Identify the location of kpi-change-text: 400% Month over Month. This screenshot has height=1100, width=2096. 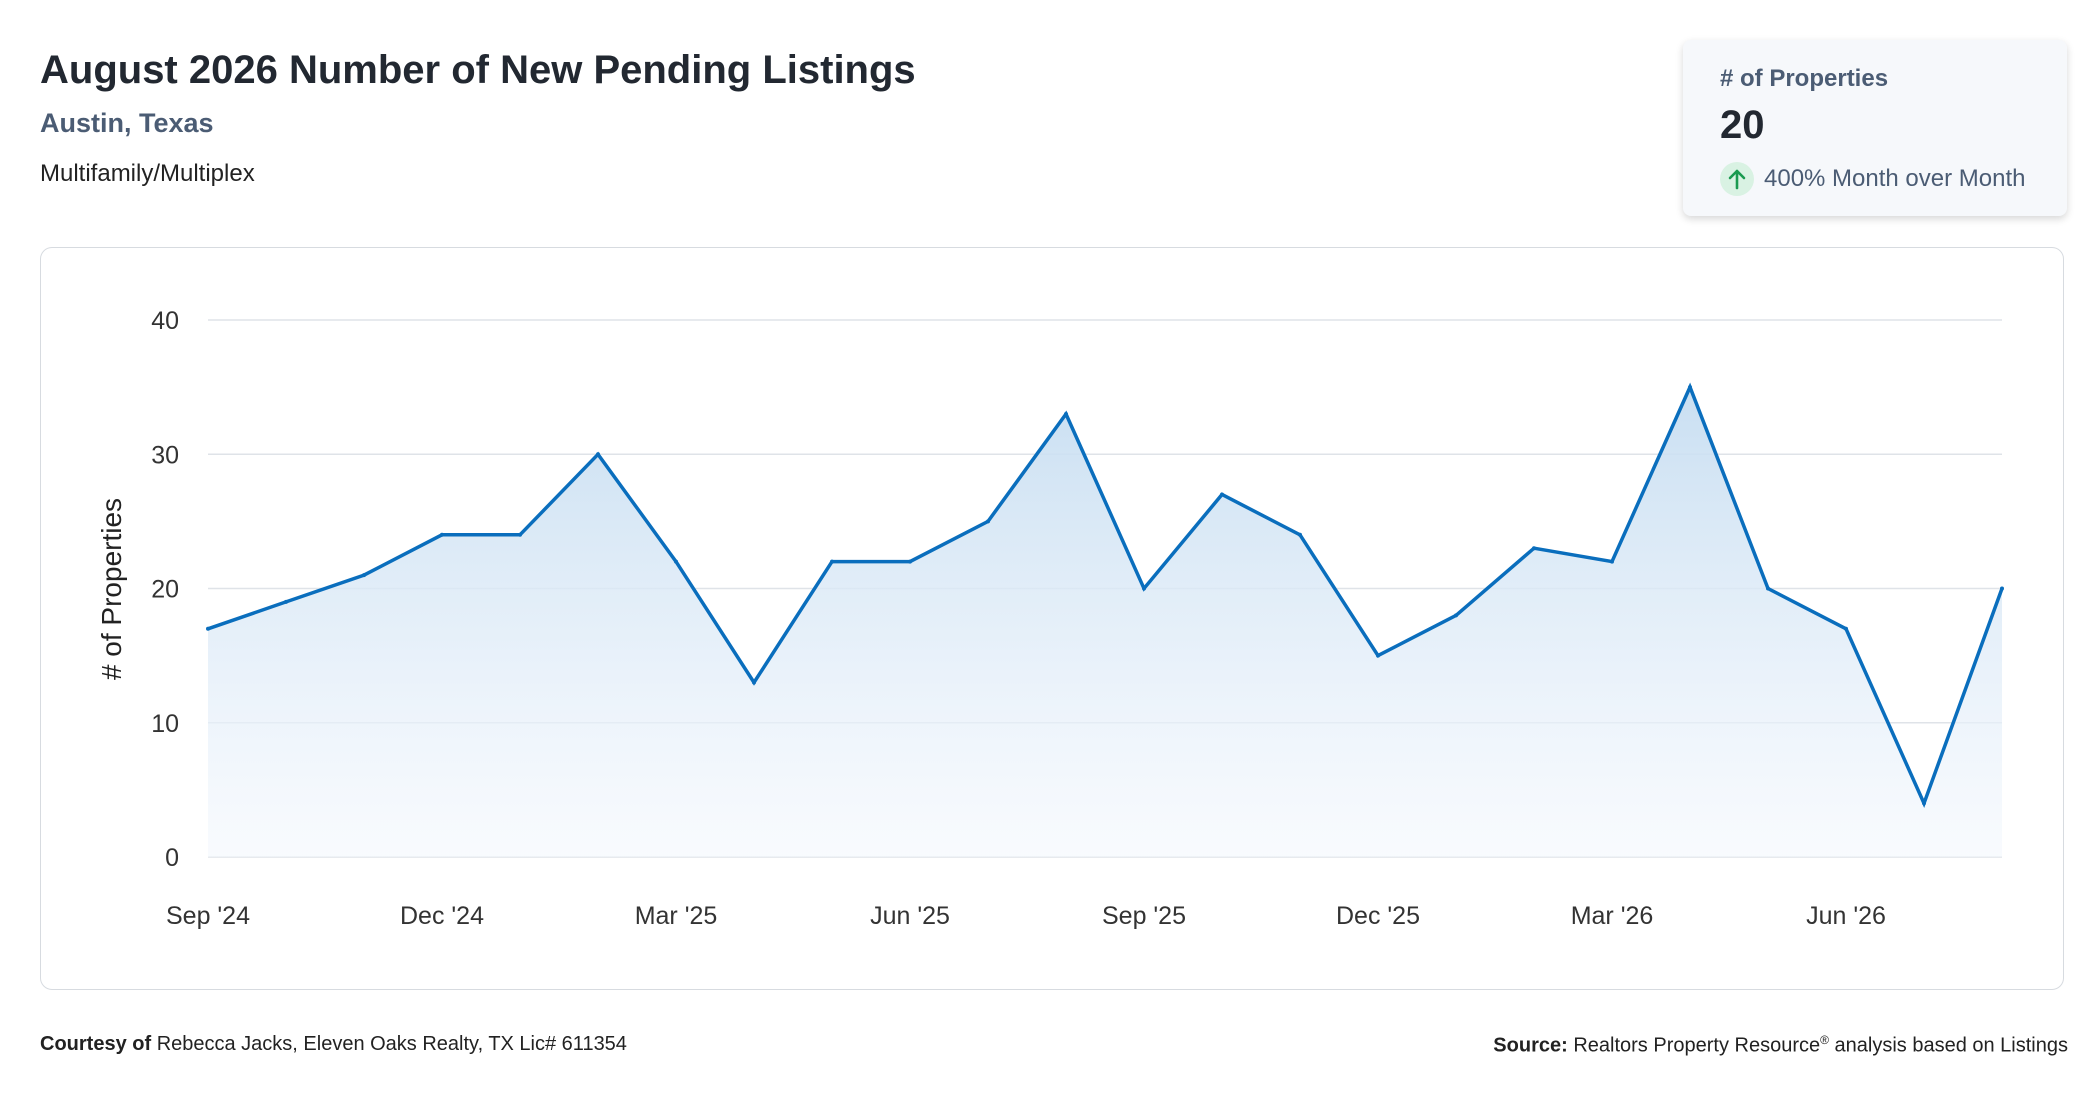
(1895, 178).